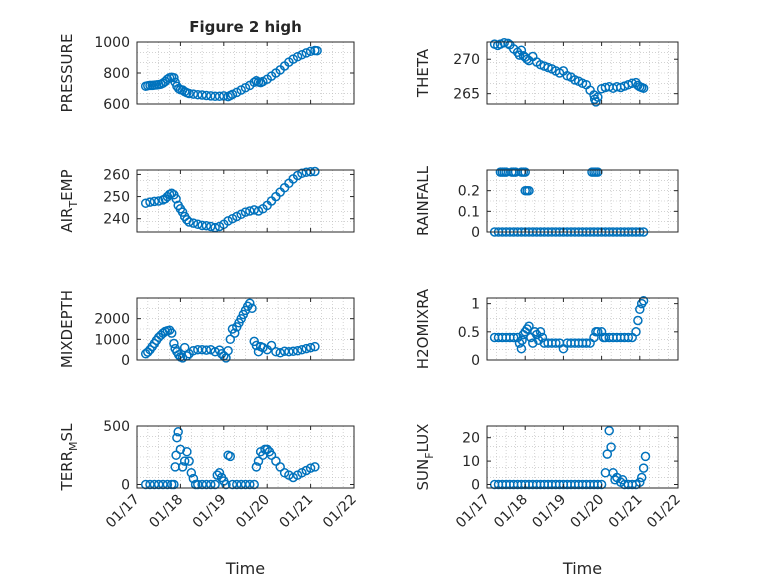 The width and height of the screenshot is (778, 583). What do you see at coordinates (475, 305) in the screenshot?
I see `y-tick-label: 1` at bounding box center [475, 305].